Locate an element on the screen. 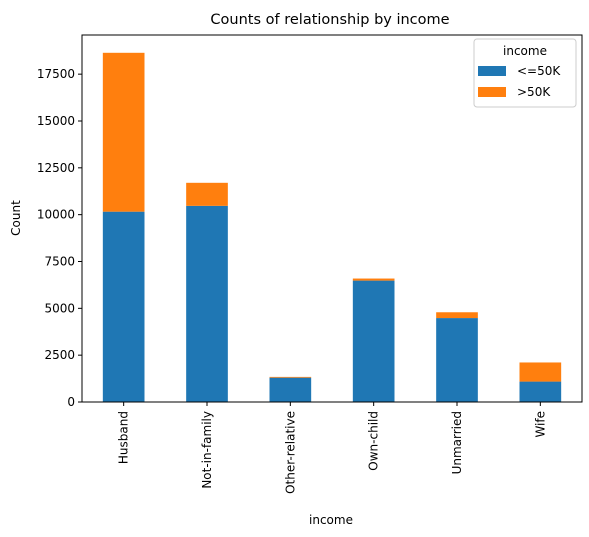  y-tick-label: 2500 is located at coordinates (59, 355).